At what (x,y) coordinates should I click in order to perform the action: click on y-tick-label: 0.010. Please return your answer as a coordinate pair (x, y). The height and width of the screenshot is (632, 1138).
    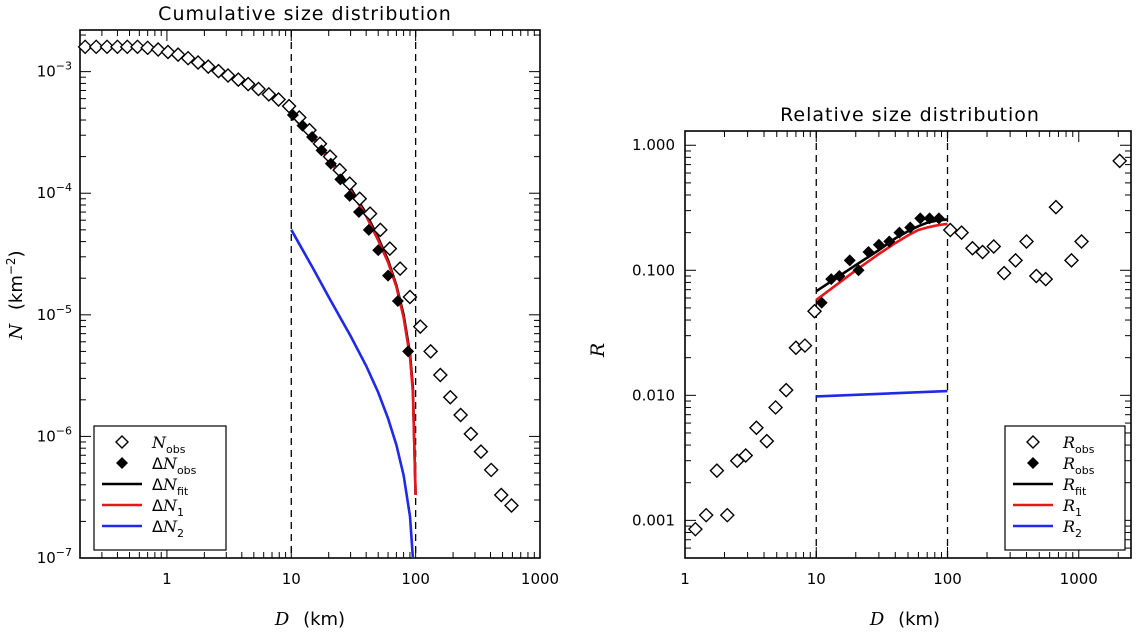
    Looking at the image, I should click on (653, 395).